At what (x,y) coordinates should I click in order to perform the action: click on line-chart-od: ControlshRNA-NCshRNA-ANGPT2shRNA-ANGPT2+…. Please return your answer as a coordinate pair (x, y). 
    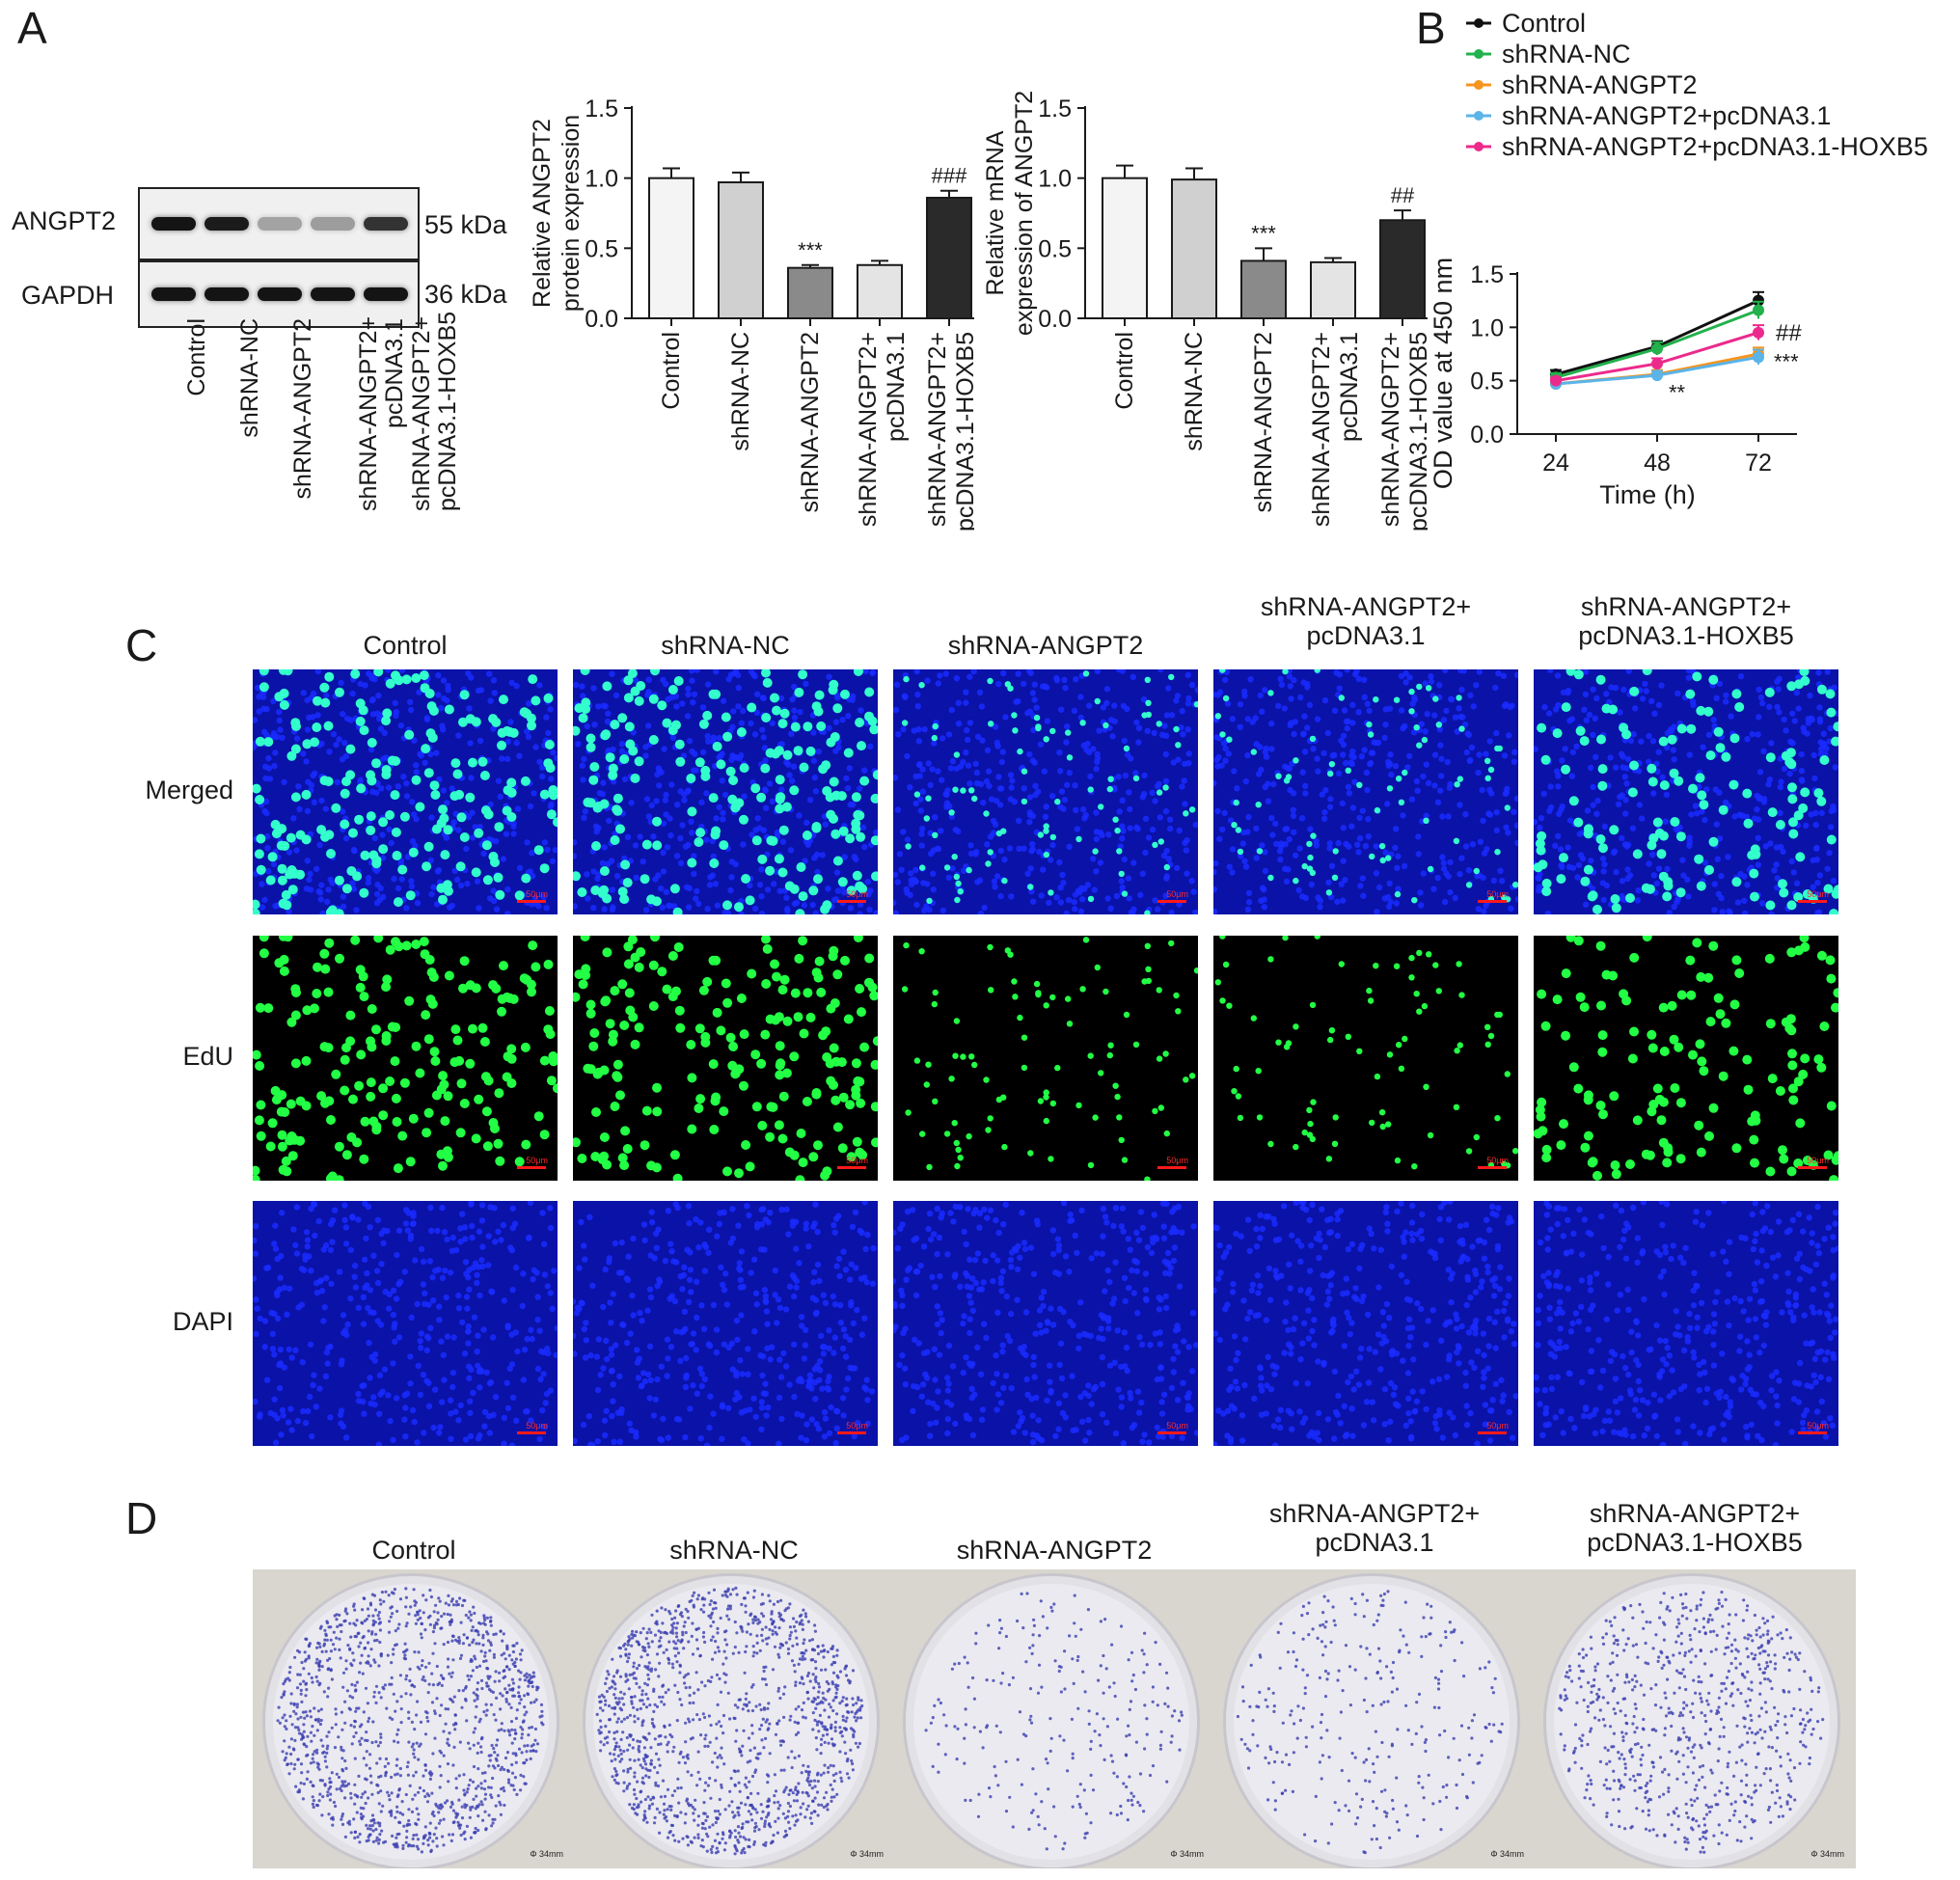
    Looking at the image, I should click on (1678, 259).